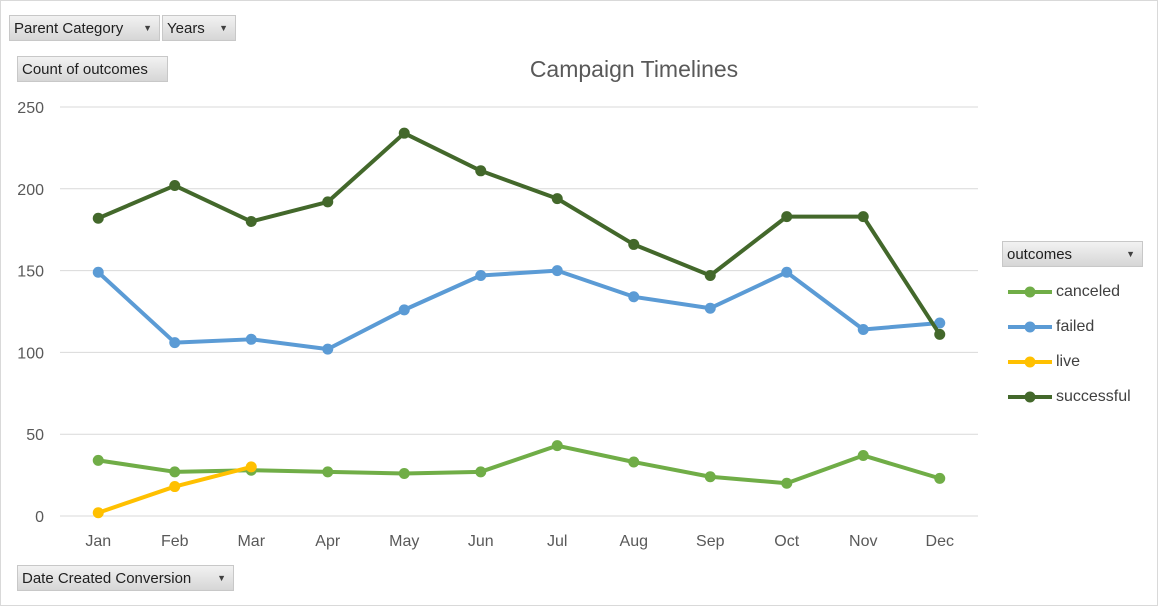 Image resolution: width=1158 pixels, height=606 pixels. I want to click on series-failed, so click(519, 310).